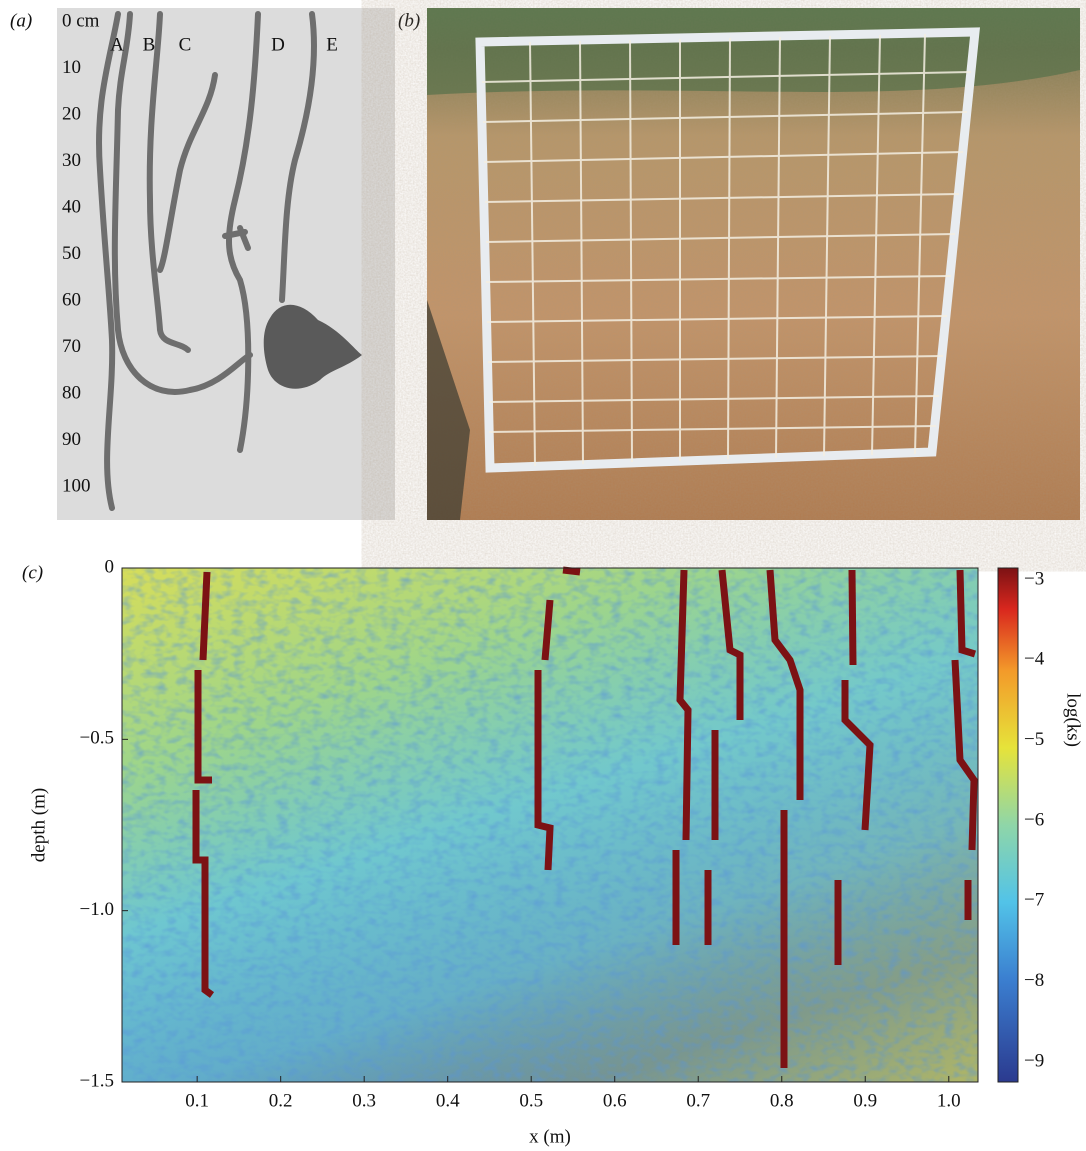 This screenshot has height=1151, width=1086. Describe the element at coordinates (364, 1100) in the screenshot. I see `x-tick-label: 0.3` at that location.